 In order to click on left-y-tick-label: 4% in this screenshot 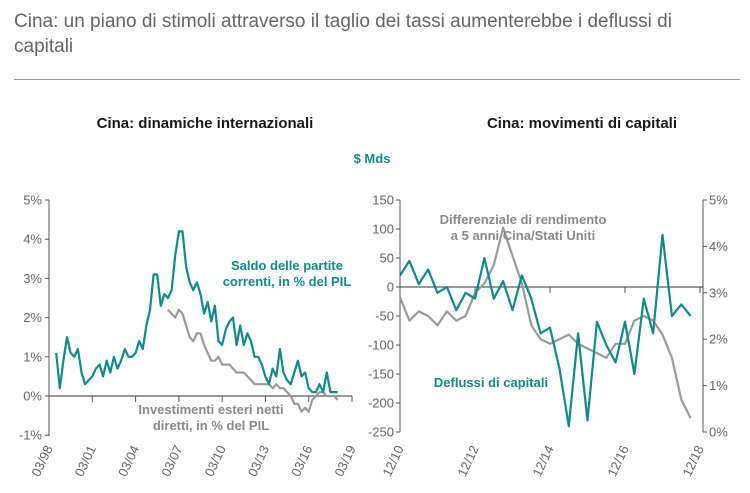, I will do `click(32, 239)`.